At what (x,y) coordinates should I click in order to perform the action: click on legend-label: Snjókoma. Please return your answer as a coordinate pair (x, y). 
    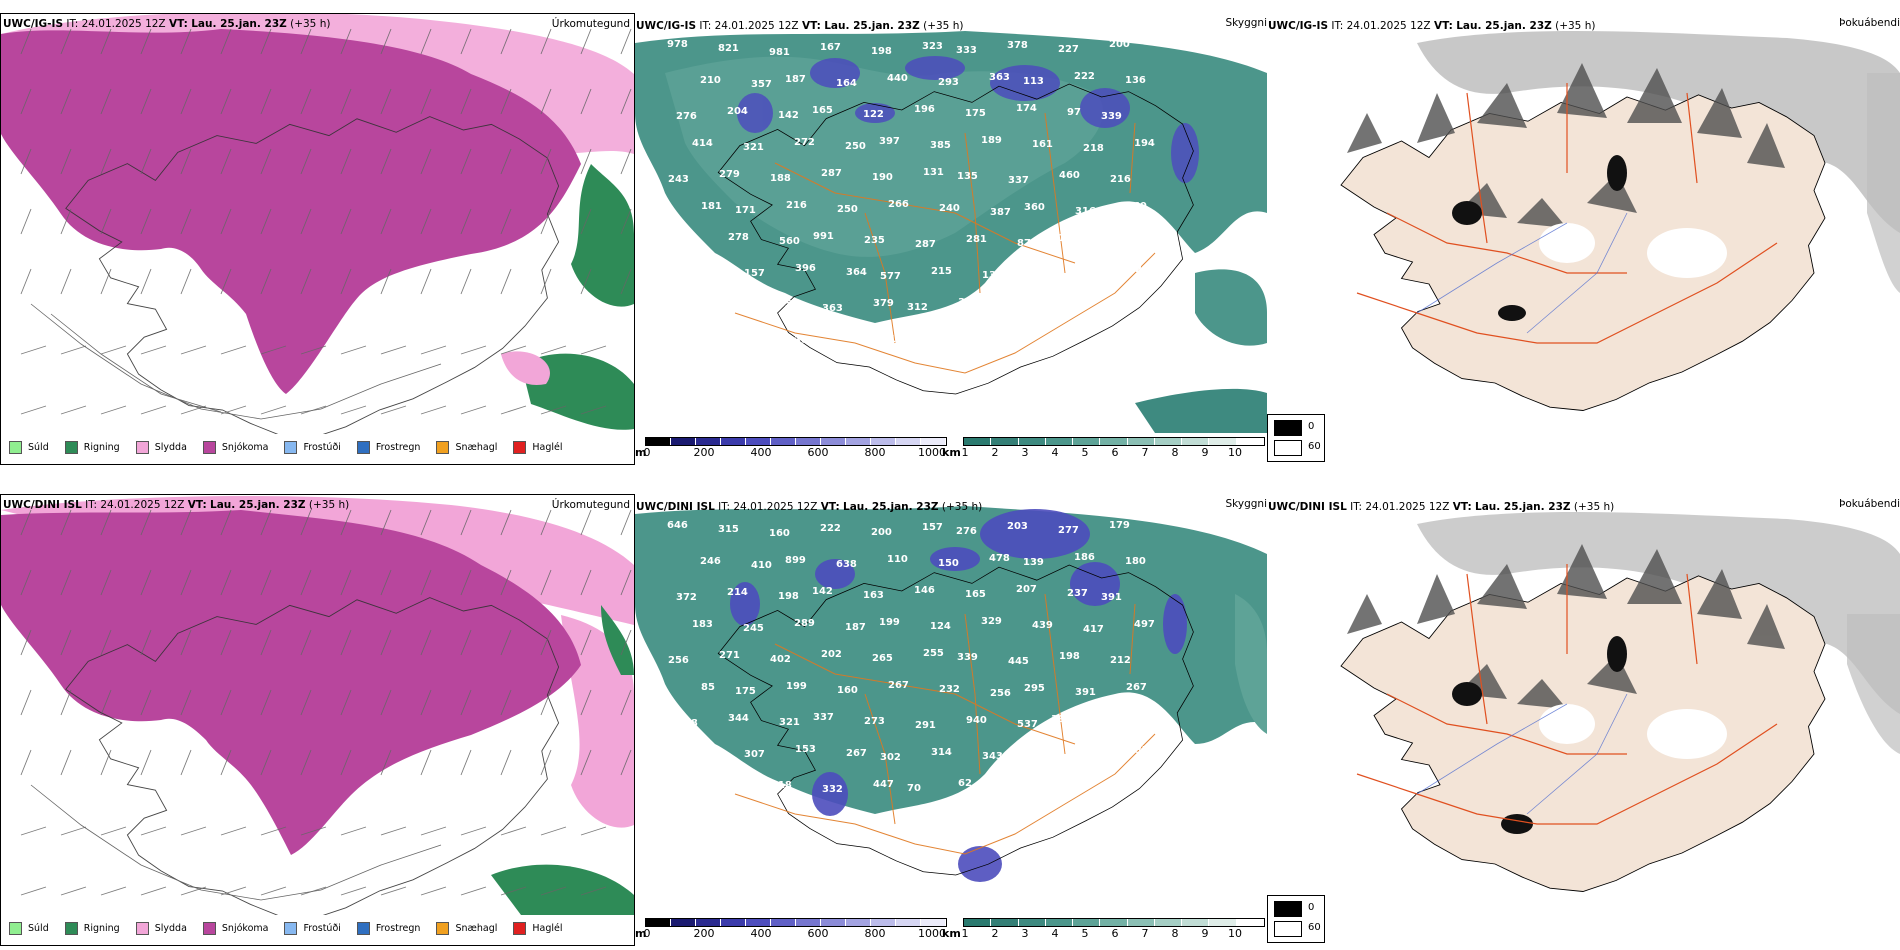
    Looking at the image, I should click on (245, 447).